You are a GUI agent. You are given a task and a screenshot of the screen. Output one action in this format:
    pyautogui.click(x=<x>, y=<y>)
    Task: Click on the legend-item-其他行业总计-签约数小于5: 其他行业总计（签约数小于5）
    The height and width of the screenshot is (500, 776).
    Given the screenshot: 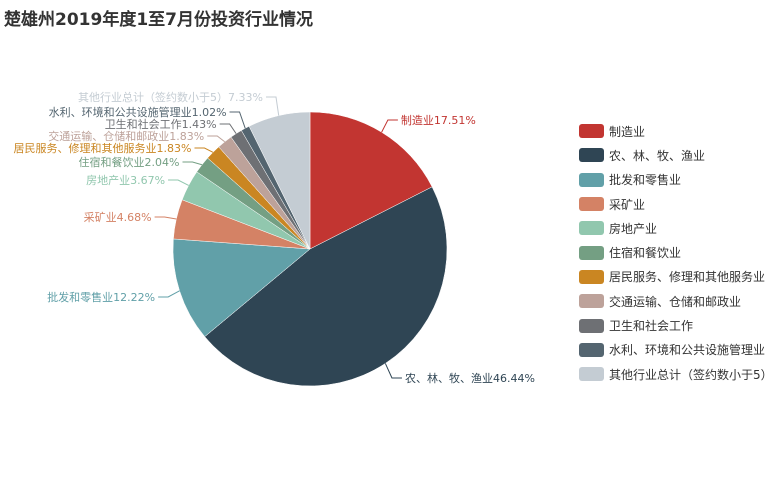 What is the action you would take?
    pyautogui.click(x=676, y=374)
    